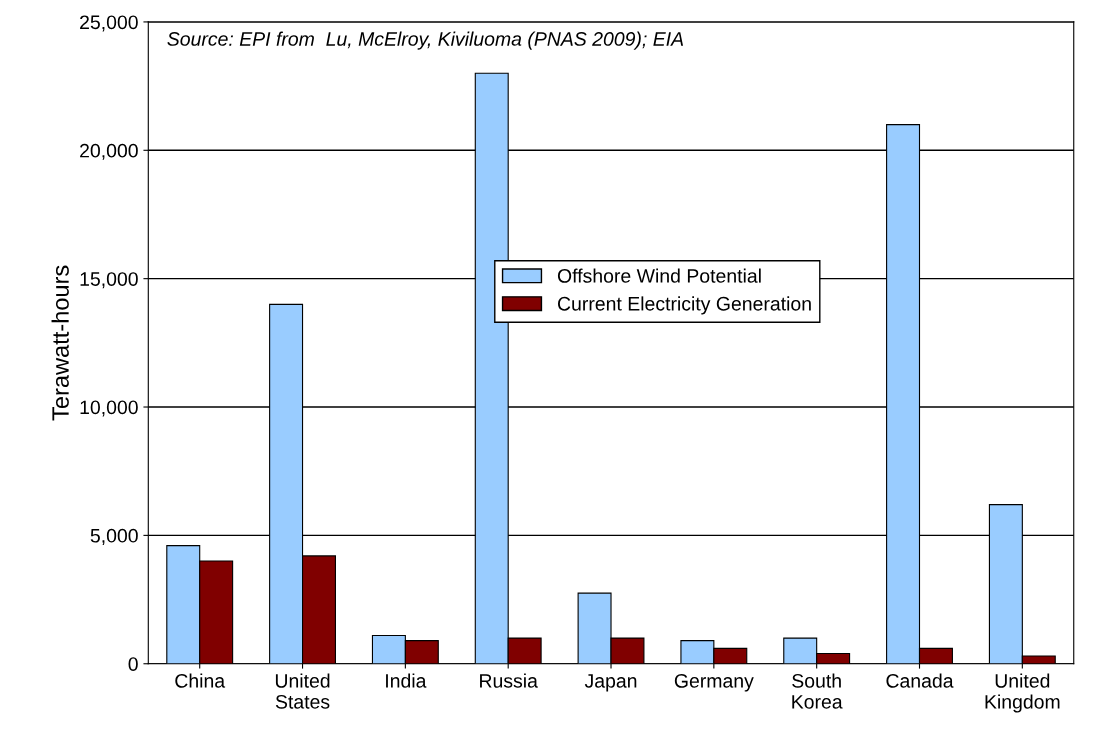 The height and width of the screenshot is (731, 1115). I want to click on x-tick-label: South Korea, so click(817, 691).